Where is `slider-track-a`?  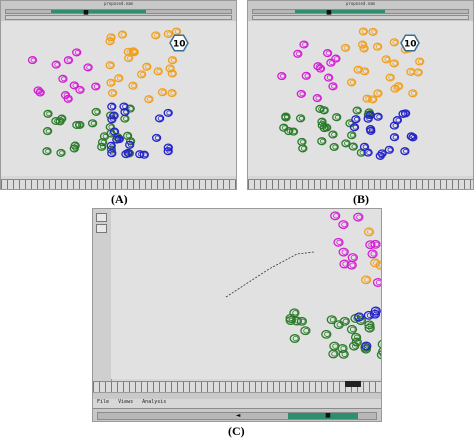 slider-track-a is located at coordinates (118, 17).